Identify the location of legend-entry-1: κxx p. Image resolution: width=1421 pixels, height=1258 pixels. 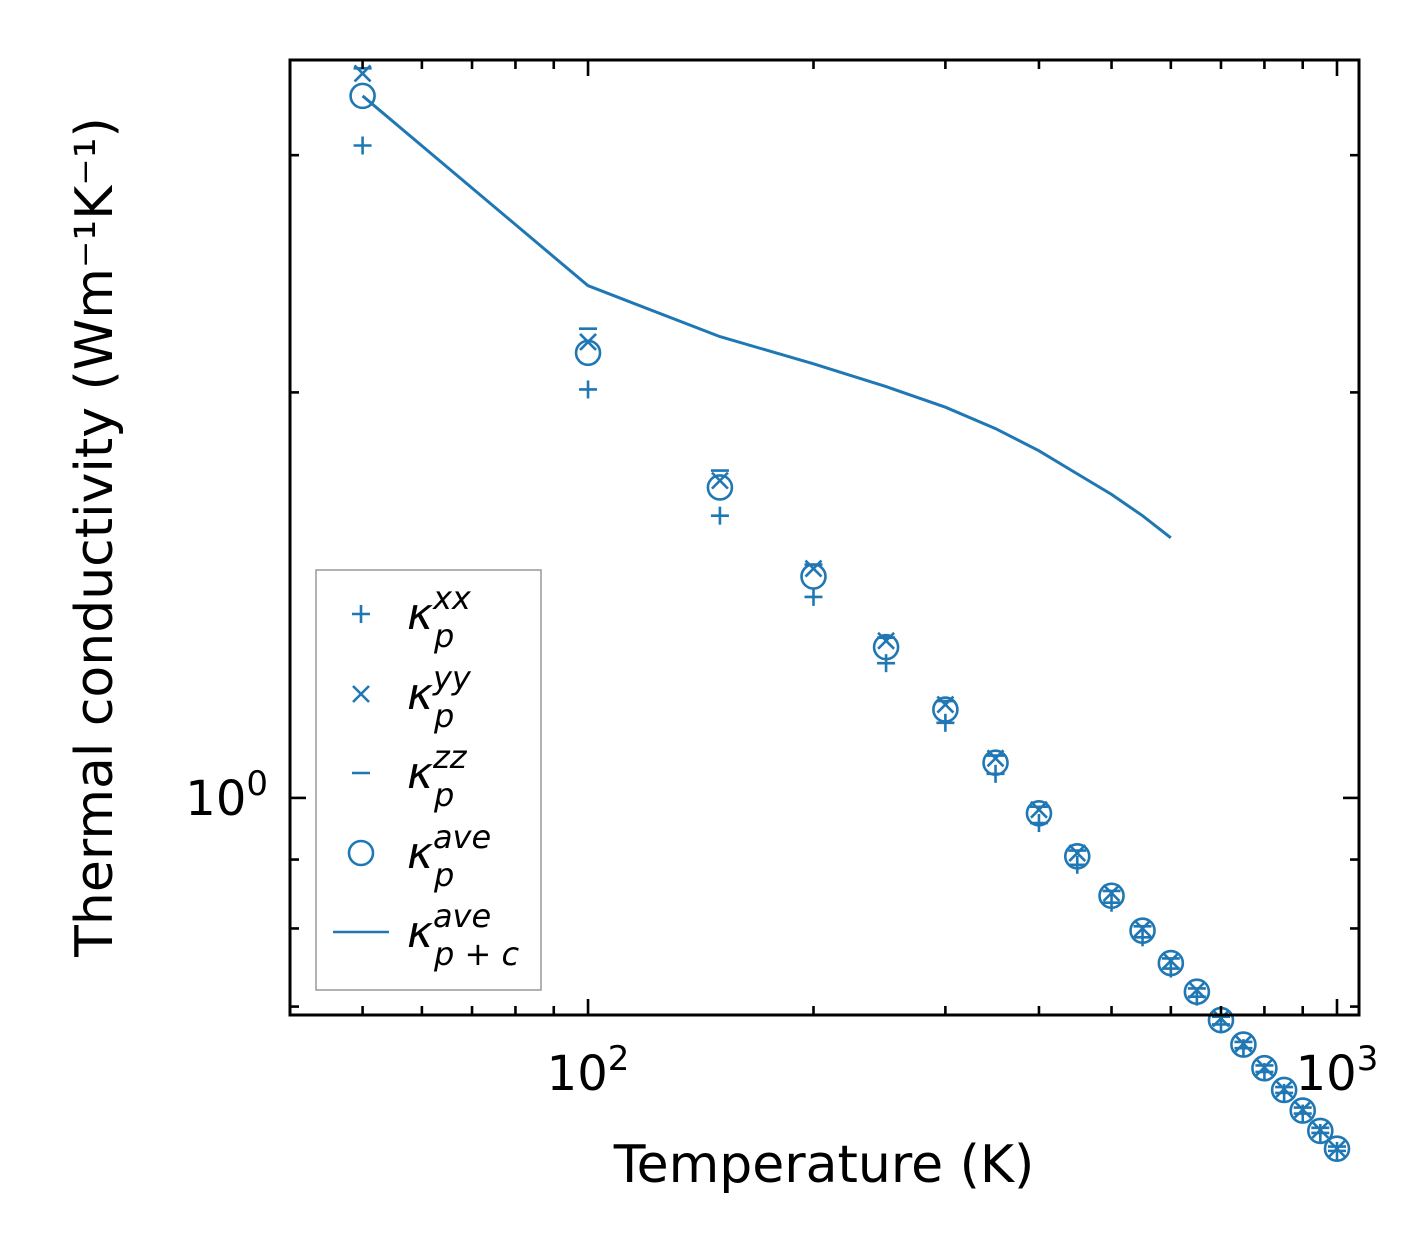
(412, 617).